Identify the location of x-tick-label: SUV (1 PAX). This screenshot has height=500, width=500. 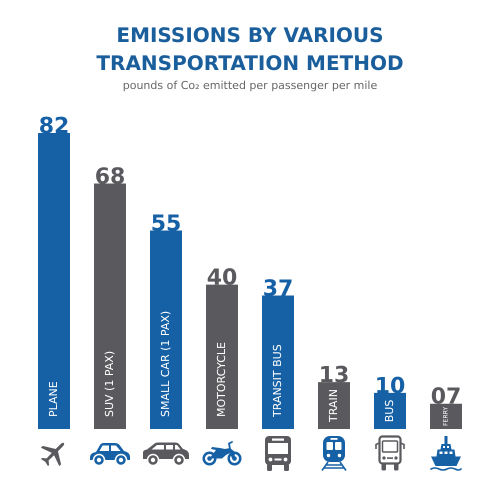
(109, 383).